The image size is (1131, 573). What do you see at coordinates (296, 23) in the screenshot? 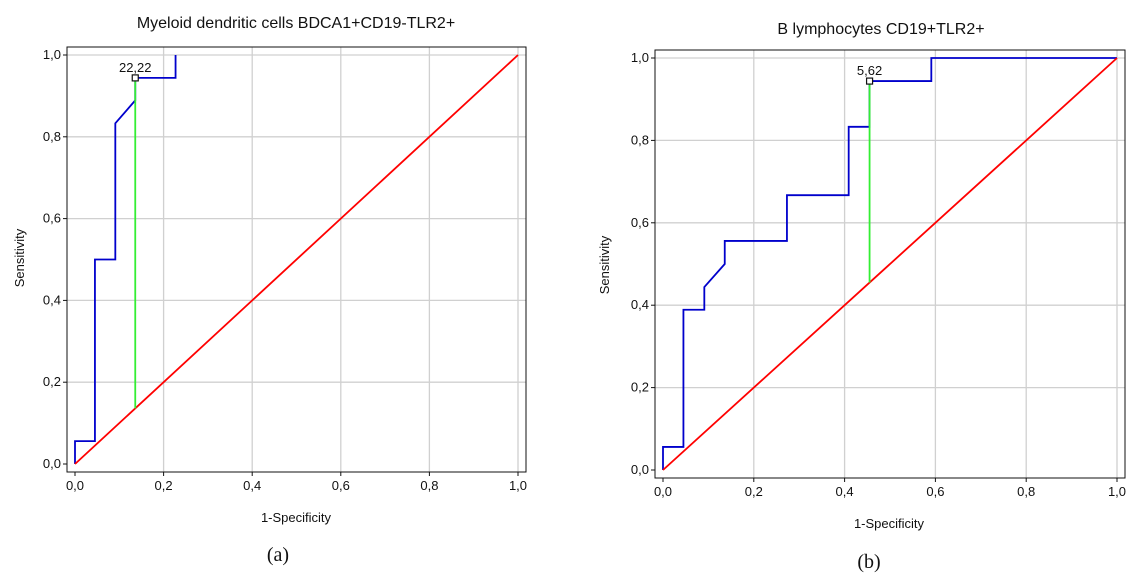
I see `chart-title: Myeloid dendritic cells BDCA1+CD19-TLR2+` at bounding box center [296, 23].